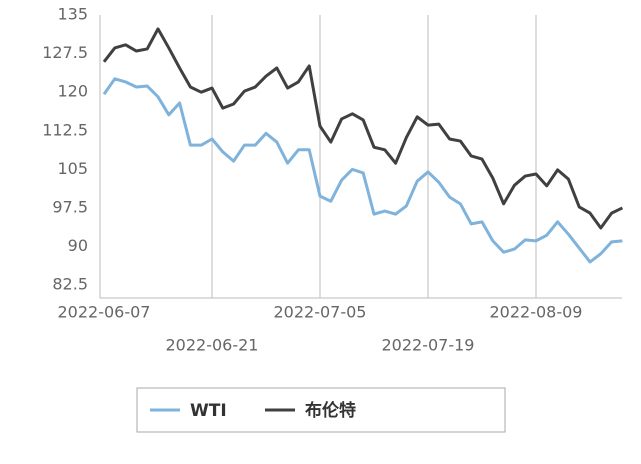  Describe the element at coordinates (70, 284) in the screenshot. I see `y-tick-label: 82.5` at that location.